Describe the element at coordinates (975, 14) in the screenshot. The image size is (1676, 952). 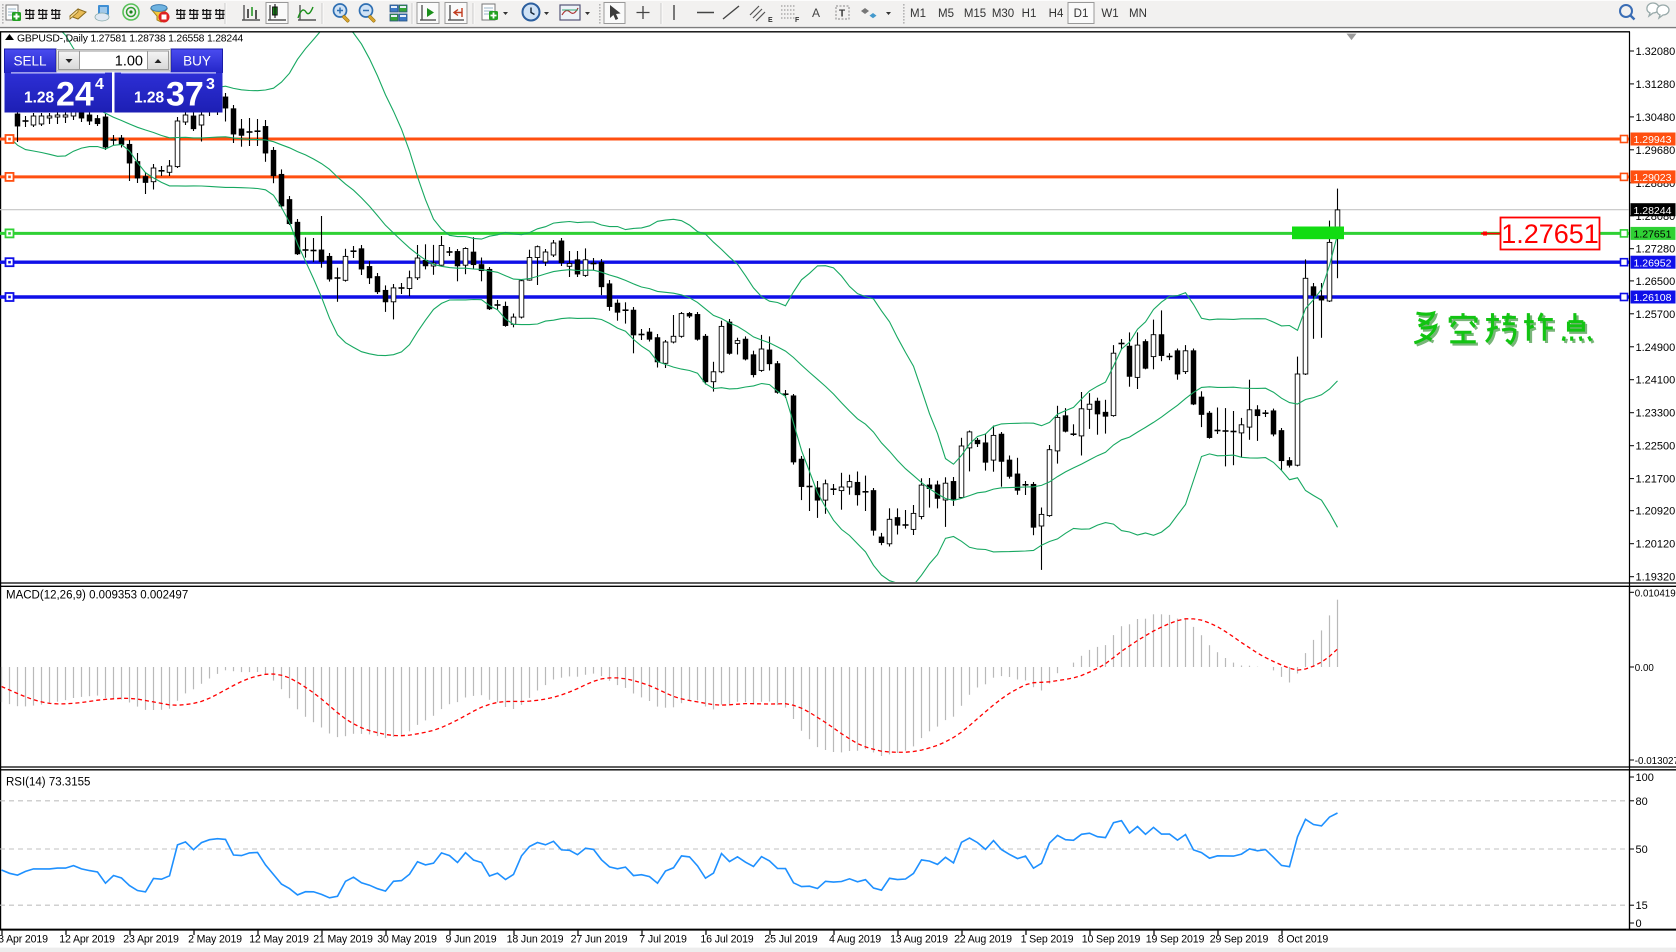
I see `svg-text: M15` at that location.